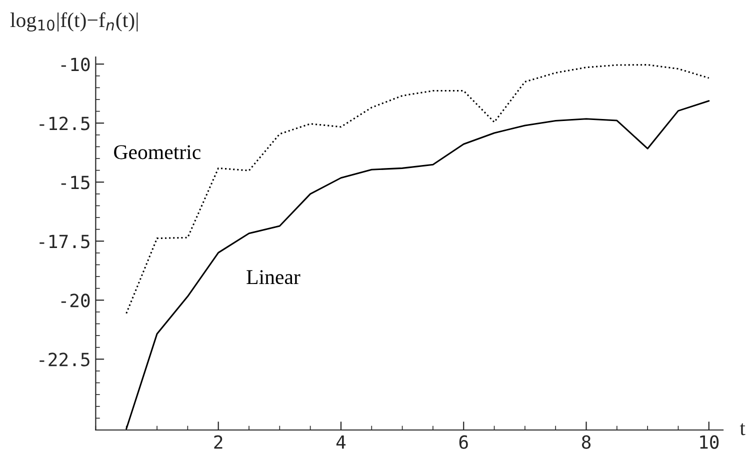  I want to click on x-tick-label: 4, so click(341, 442).